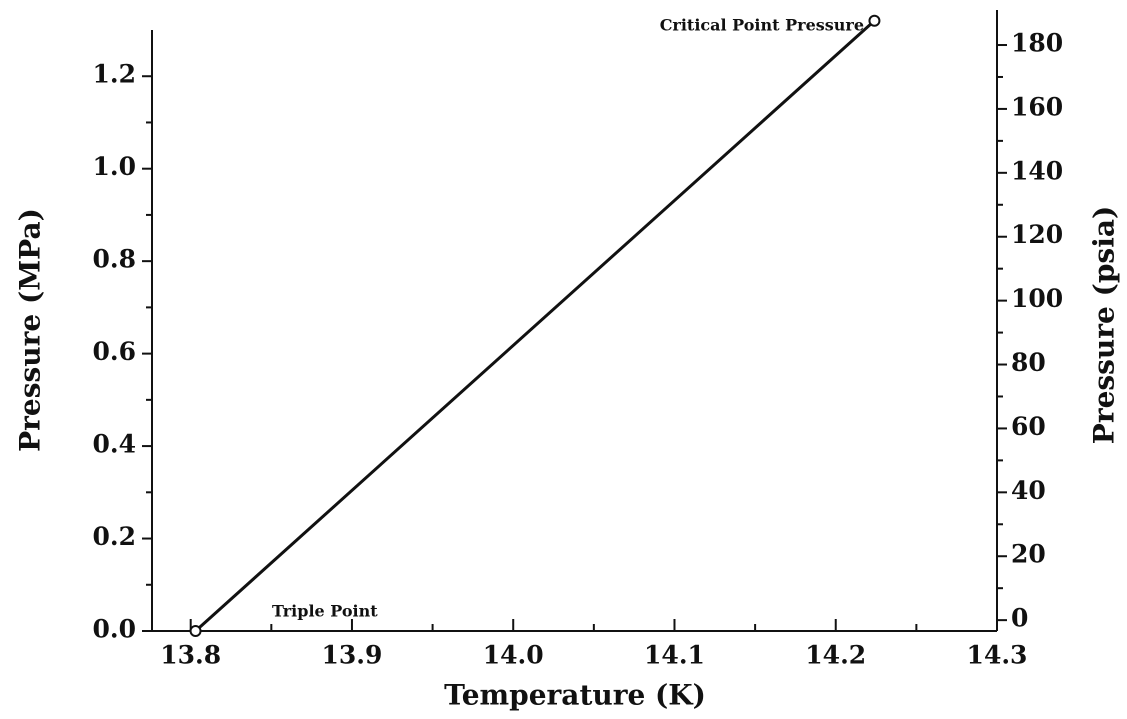 This screenshot has width=1127, height=719. I want to click on x-tick-label: 13.9, so click(352, 655).